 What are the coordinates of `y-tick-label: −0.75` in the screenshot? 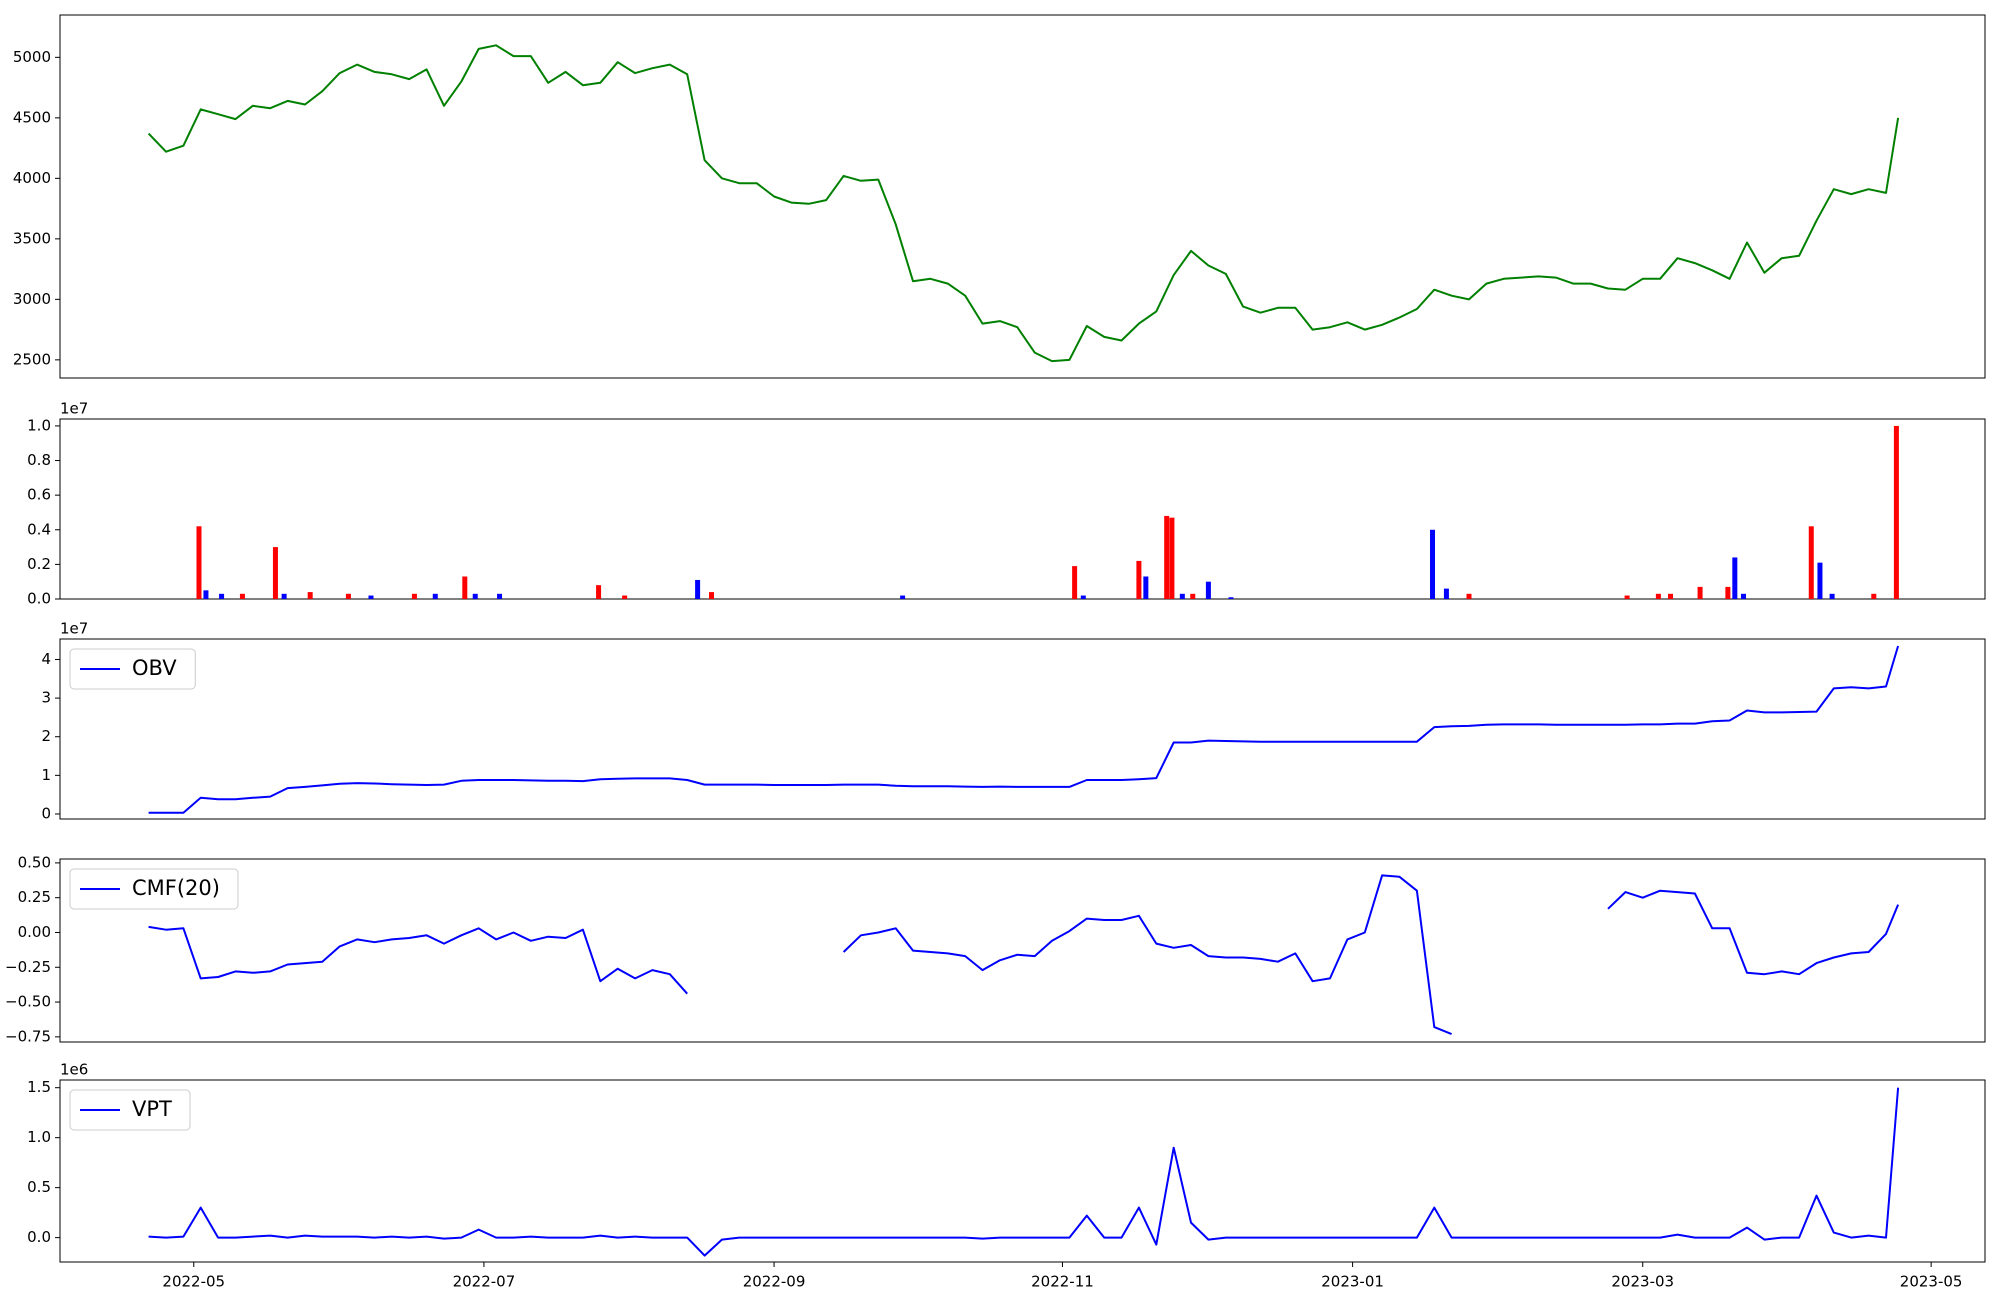 It's located at (28, 1036).